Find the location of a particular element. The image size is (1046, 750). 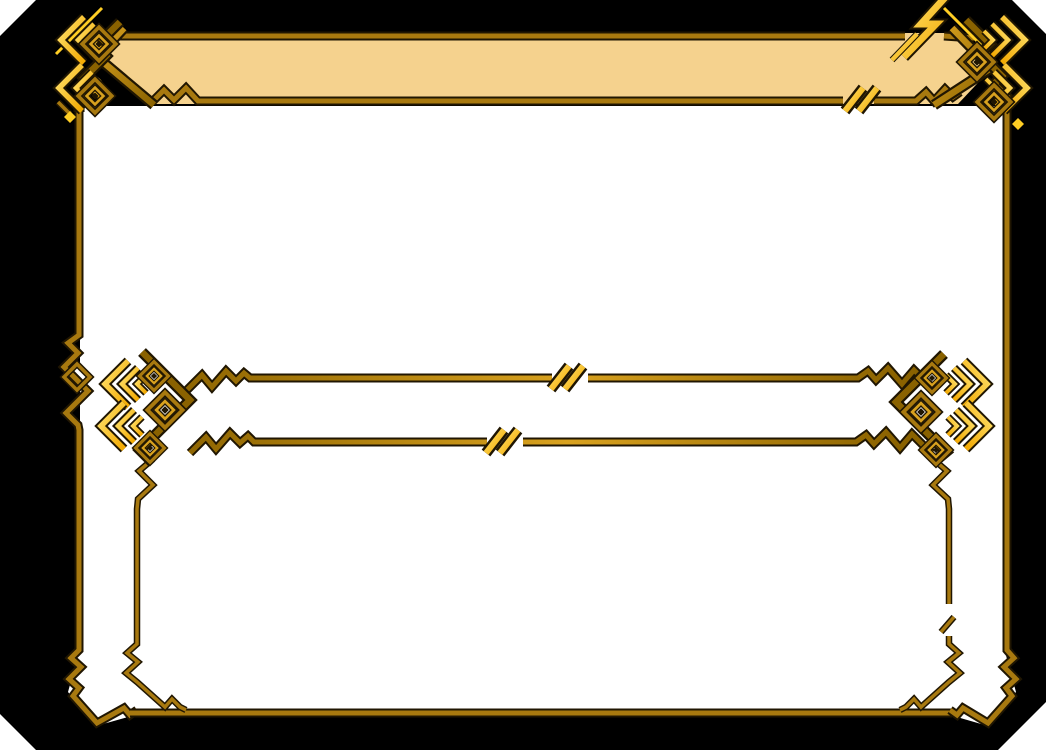

corner-ornament-top-left is located at coordinates (88, 64).